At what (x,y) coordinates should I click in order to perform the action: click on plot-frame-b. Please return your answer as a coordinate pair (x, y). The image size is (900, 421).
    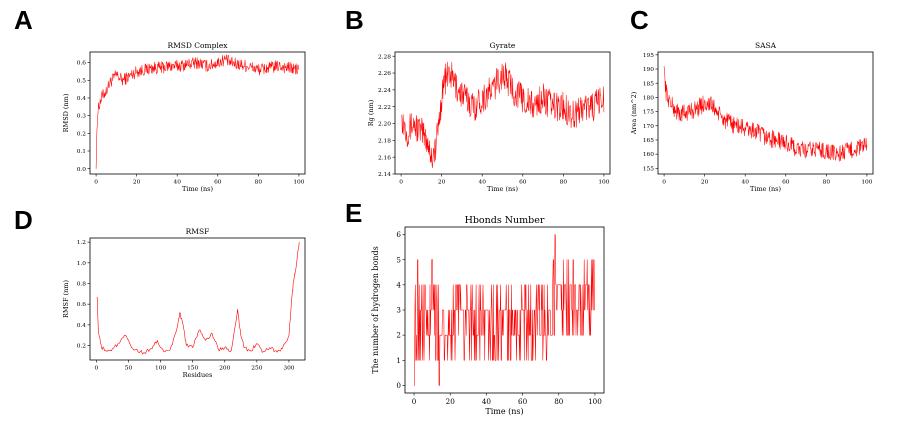
    Looking at the image, I should click on (502, 113).